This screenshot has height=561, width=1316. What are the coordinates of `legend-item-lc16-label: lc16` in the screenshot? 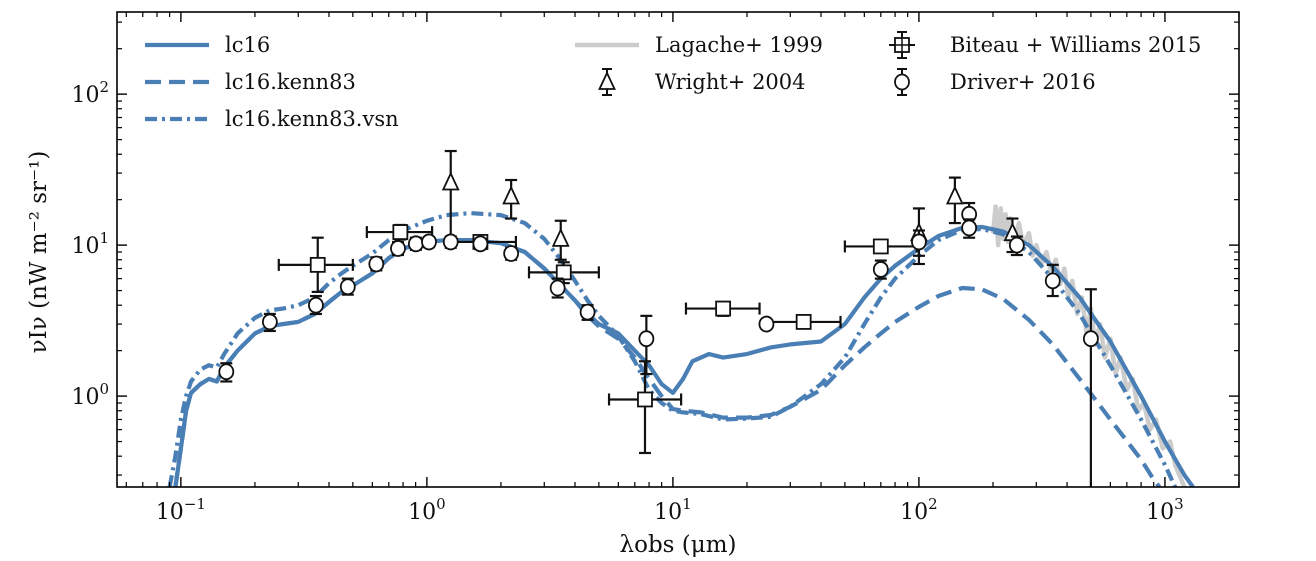 It's located at (247, 45).